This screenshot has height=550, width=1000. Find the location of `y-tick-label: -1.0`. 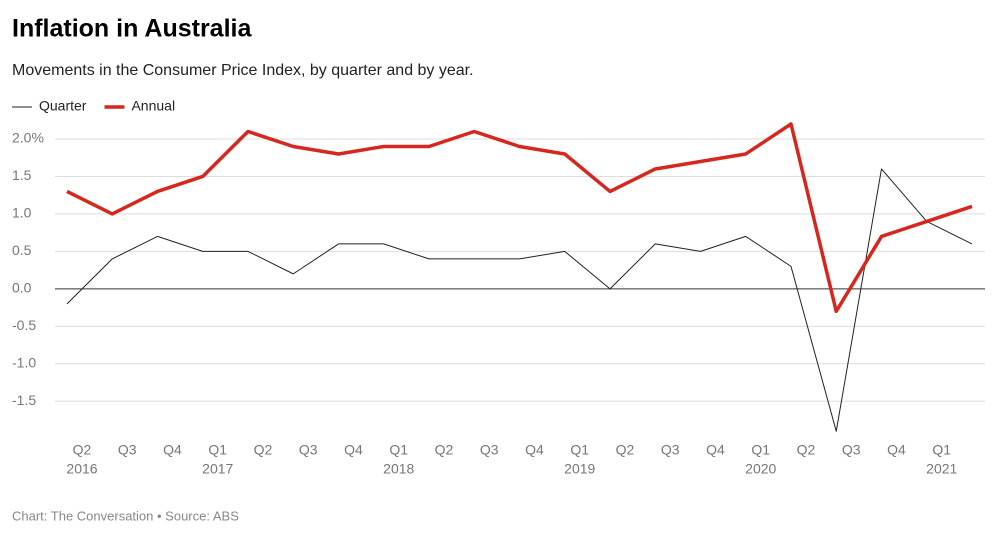

y-tick-label: -1.0 is located at coordinates (24, 363).